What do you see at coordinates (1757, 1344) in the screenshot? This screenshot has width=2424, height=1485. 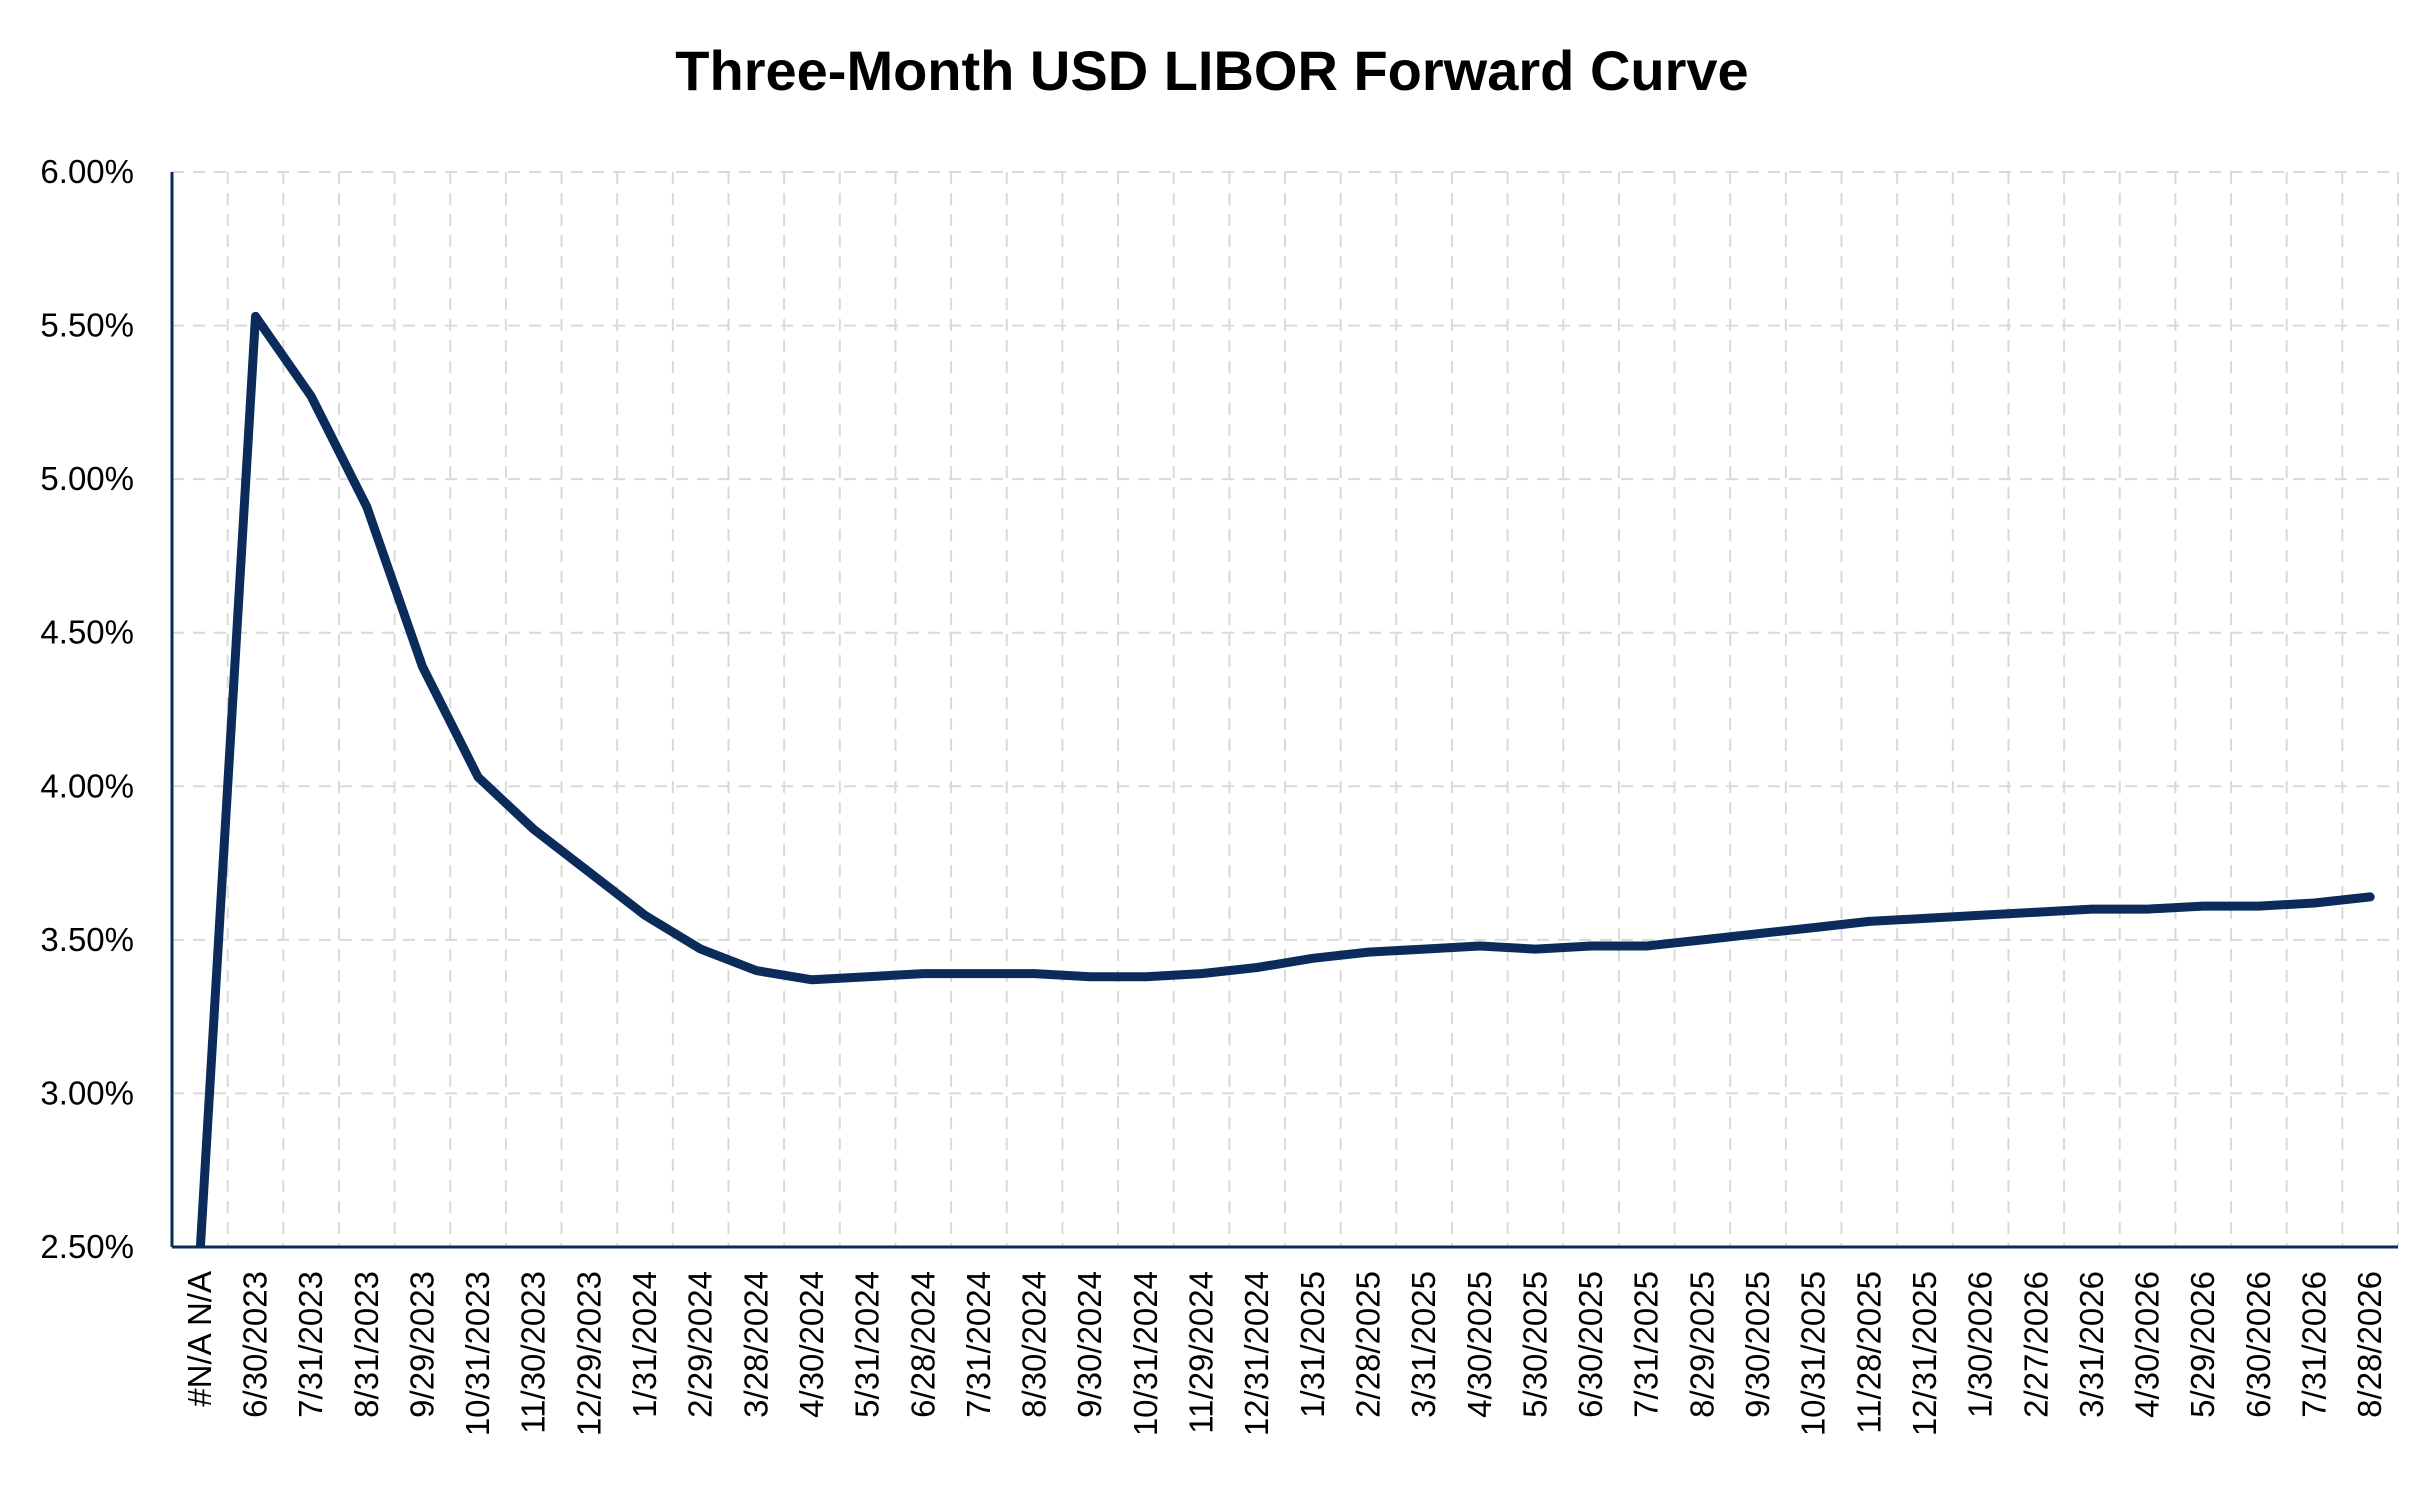 I see `x-tick-label: 9/30/2025` at bounding box center [1757, 1344].